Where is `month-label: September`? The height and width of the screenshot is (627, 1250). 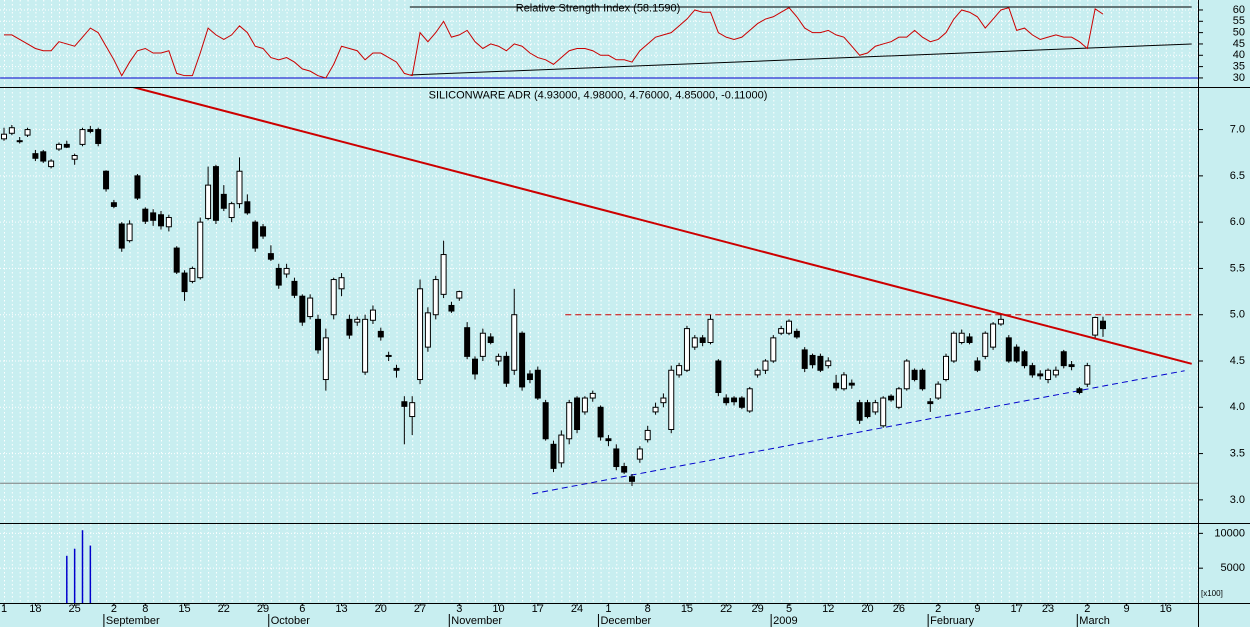
month-label: September is located at coordinates (133, 621).